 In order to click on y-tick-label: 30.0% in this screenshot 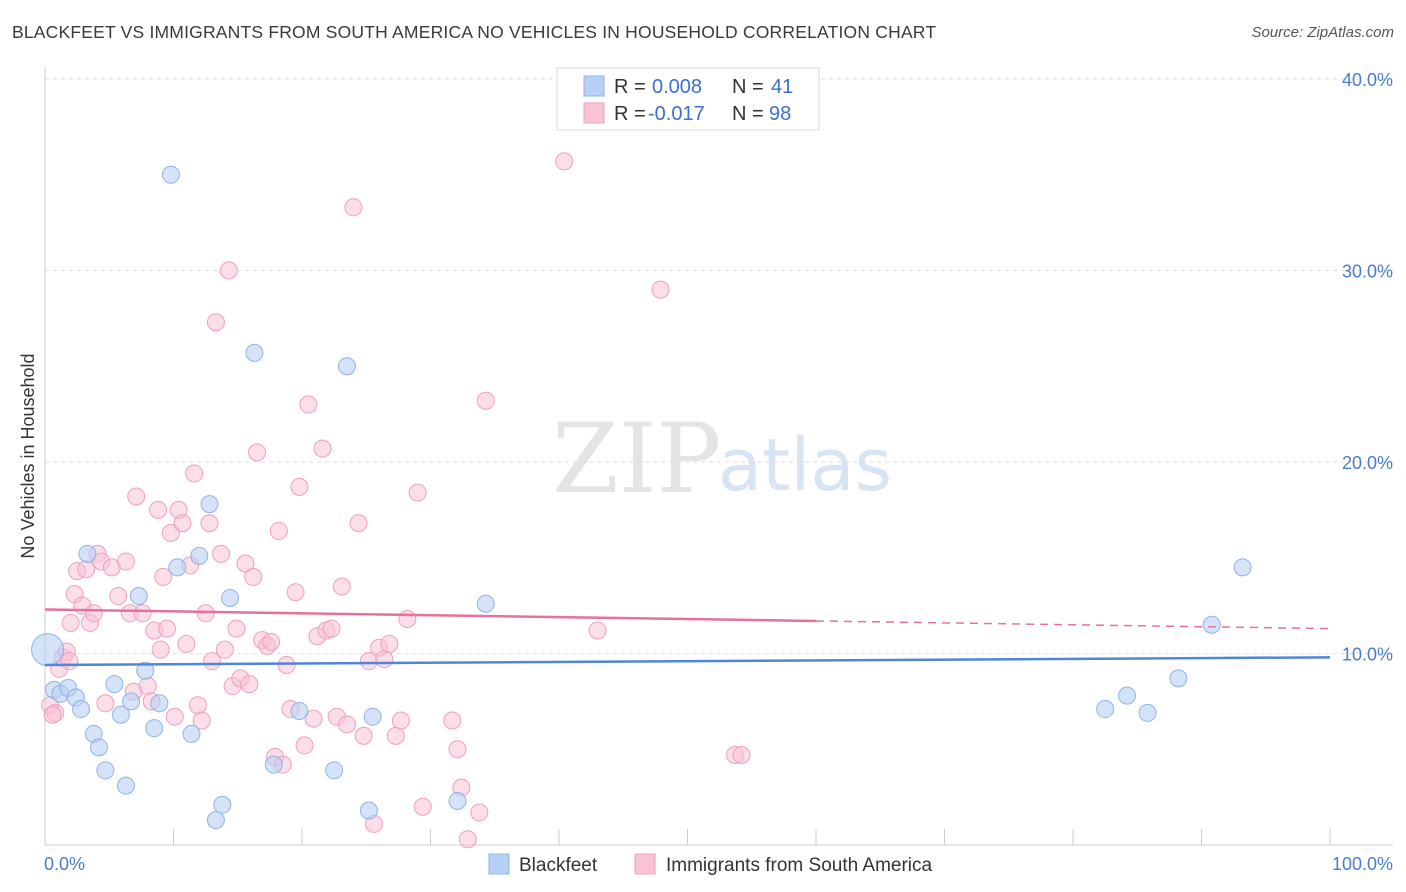, I will do `click(1367, 272)`.